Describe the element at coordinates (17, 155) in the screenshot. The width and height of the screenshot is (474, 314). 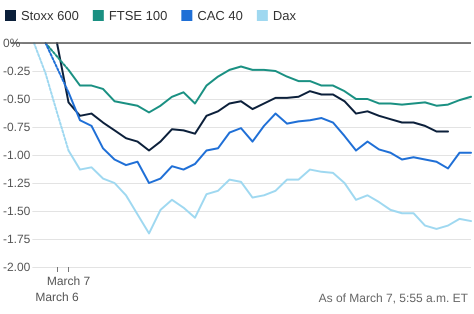
I see `y-tick-label: -1.00` at that location.